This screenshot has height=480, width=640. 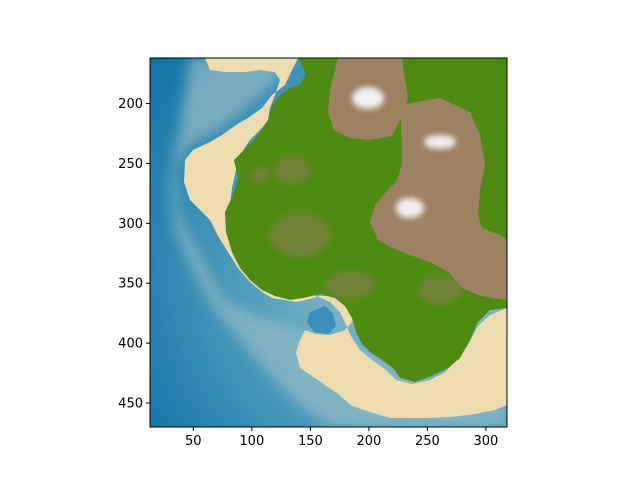 I want to click on x-tick-label: 150, so click(x=310, y=441).